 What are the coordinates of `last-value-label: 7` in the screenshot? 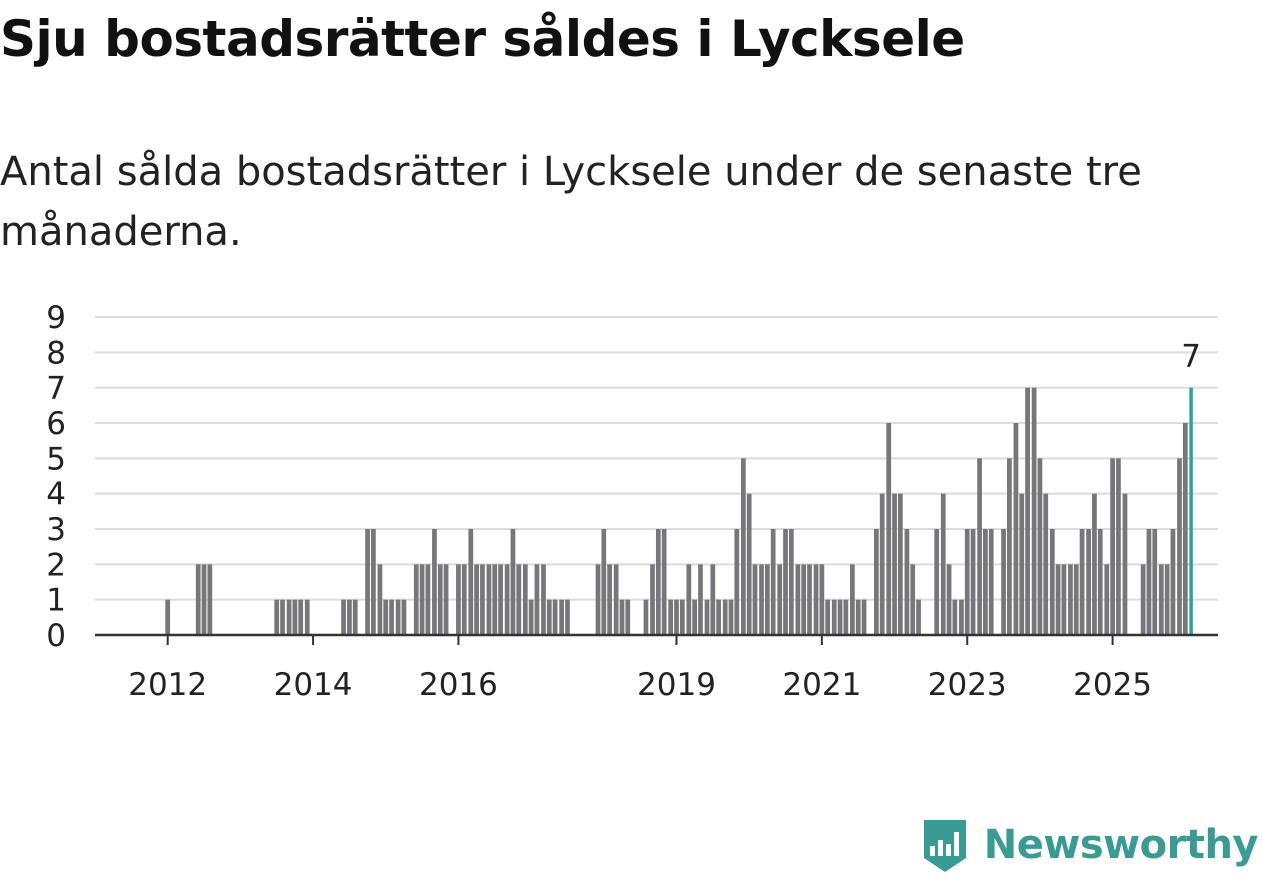 It's located at (1191, 357).